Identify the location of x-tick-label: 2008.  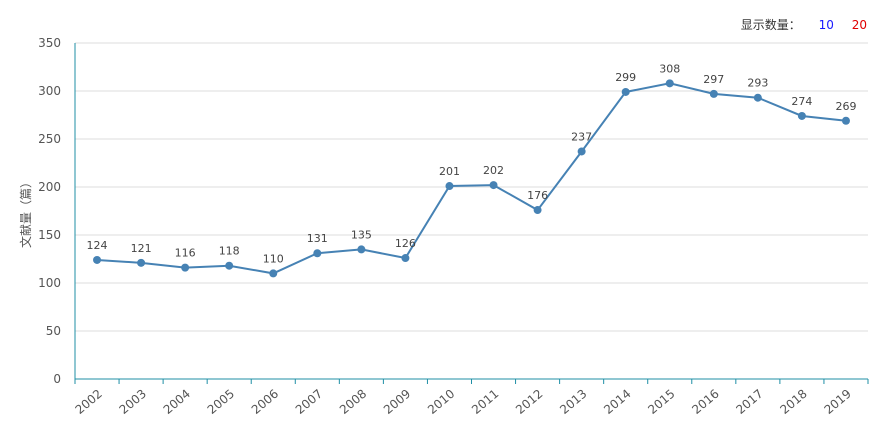
(353, 402).